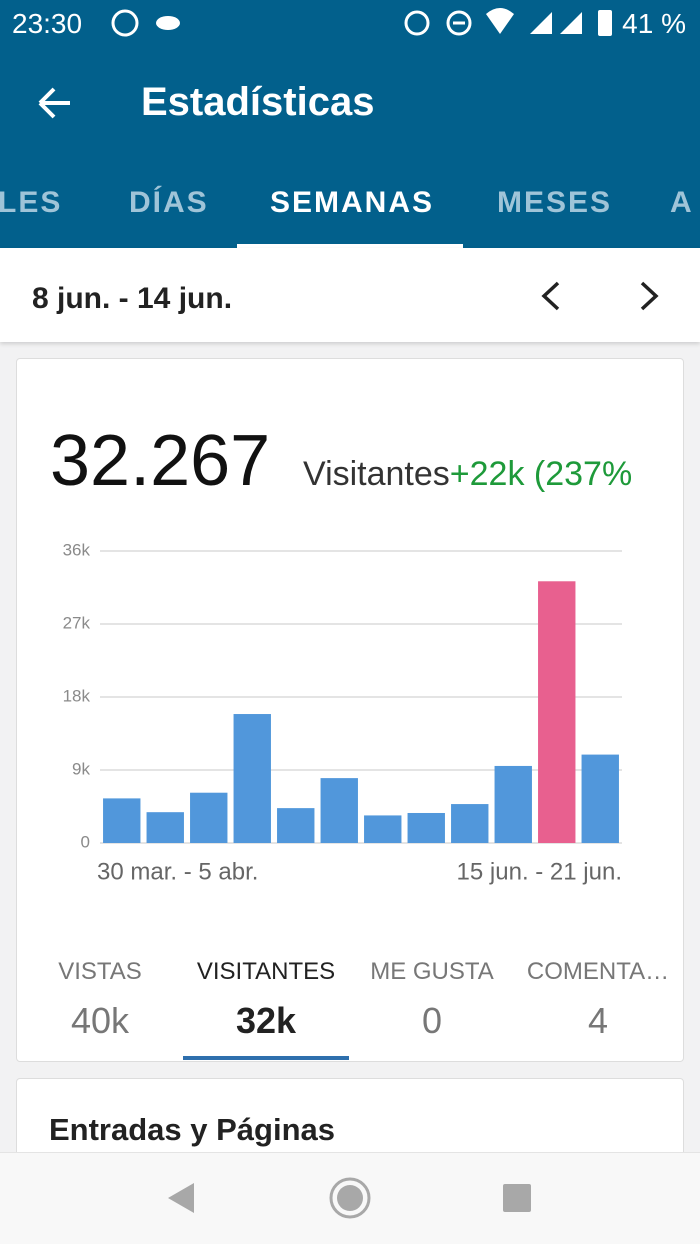 The image size is (700, 1244). I want to click on nav-icons, so click(350, 1198).